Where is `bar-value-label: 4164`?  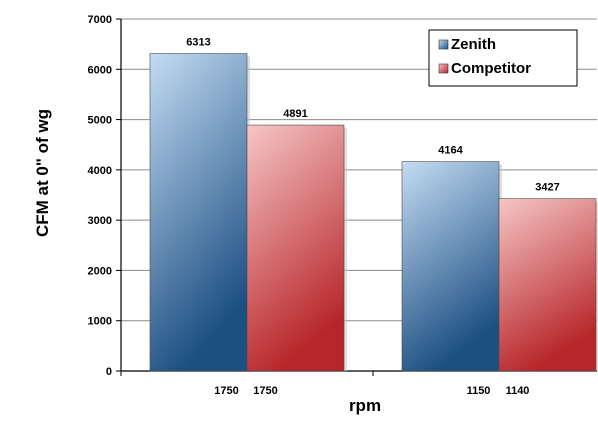 bar-value-label: 4164 is located at coordinates (450, 151).